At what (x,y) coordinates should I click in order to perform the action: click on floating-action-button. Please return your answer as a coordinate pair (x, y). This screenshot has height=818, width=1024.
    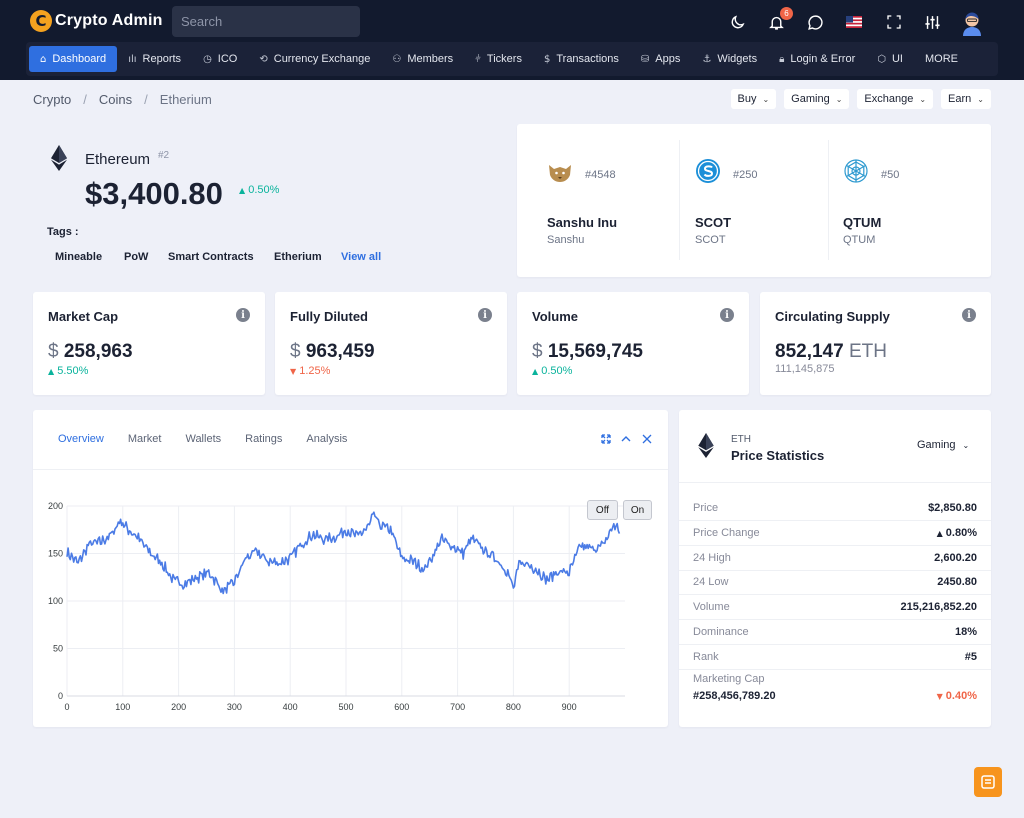
    Looking at the image, I should click on (988, 782).